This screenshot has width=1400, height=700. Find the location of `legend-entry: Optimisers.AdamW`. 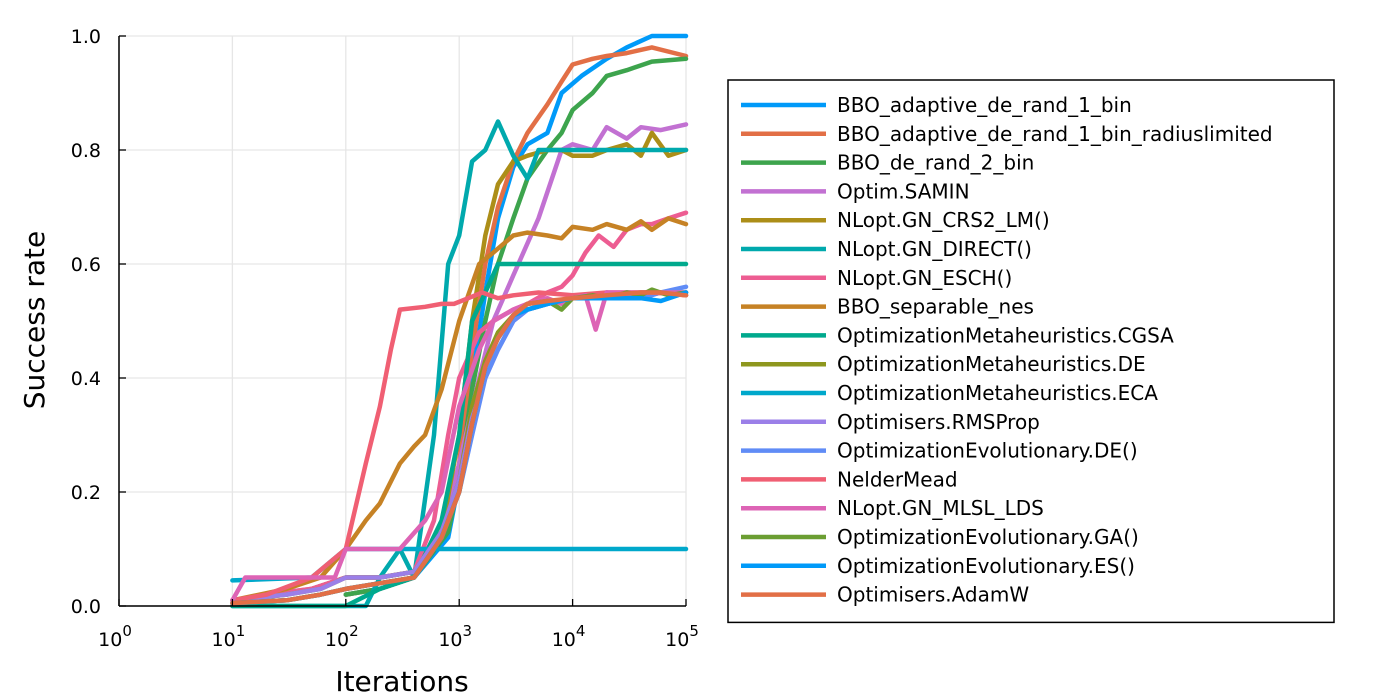

legend-entry: Optimisers.AdamW is located at coordinates (933, 595).